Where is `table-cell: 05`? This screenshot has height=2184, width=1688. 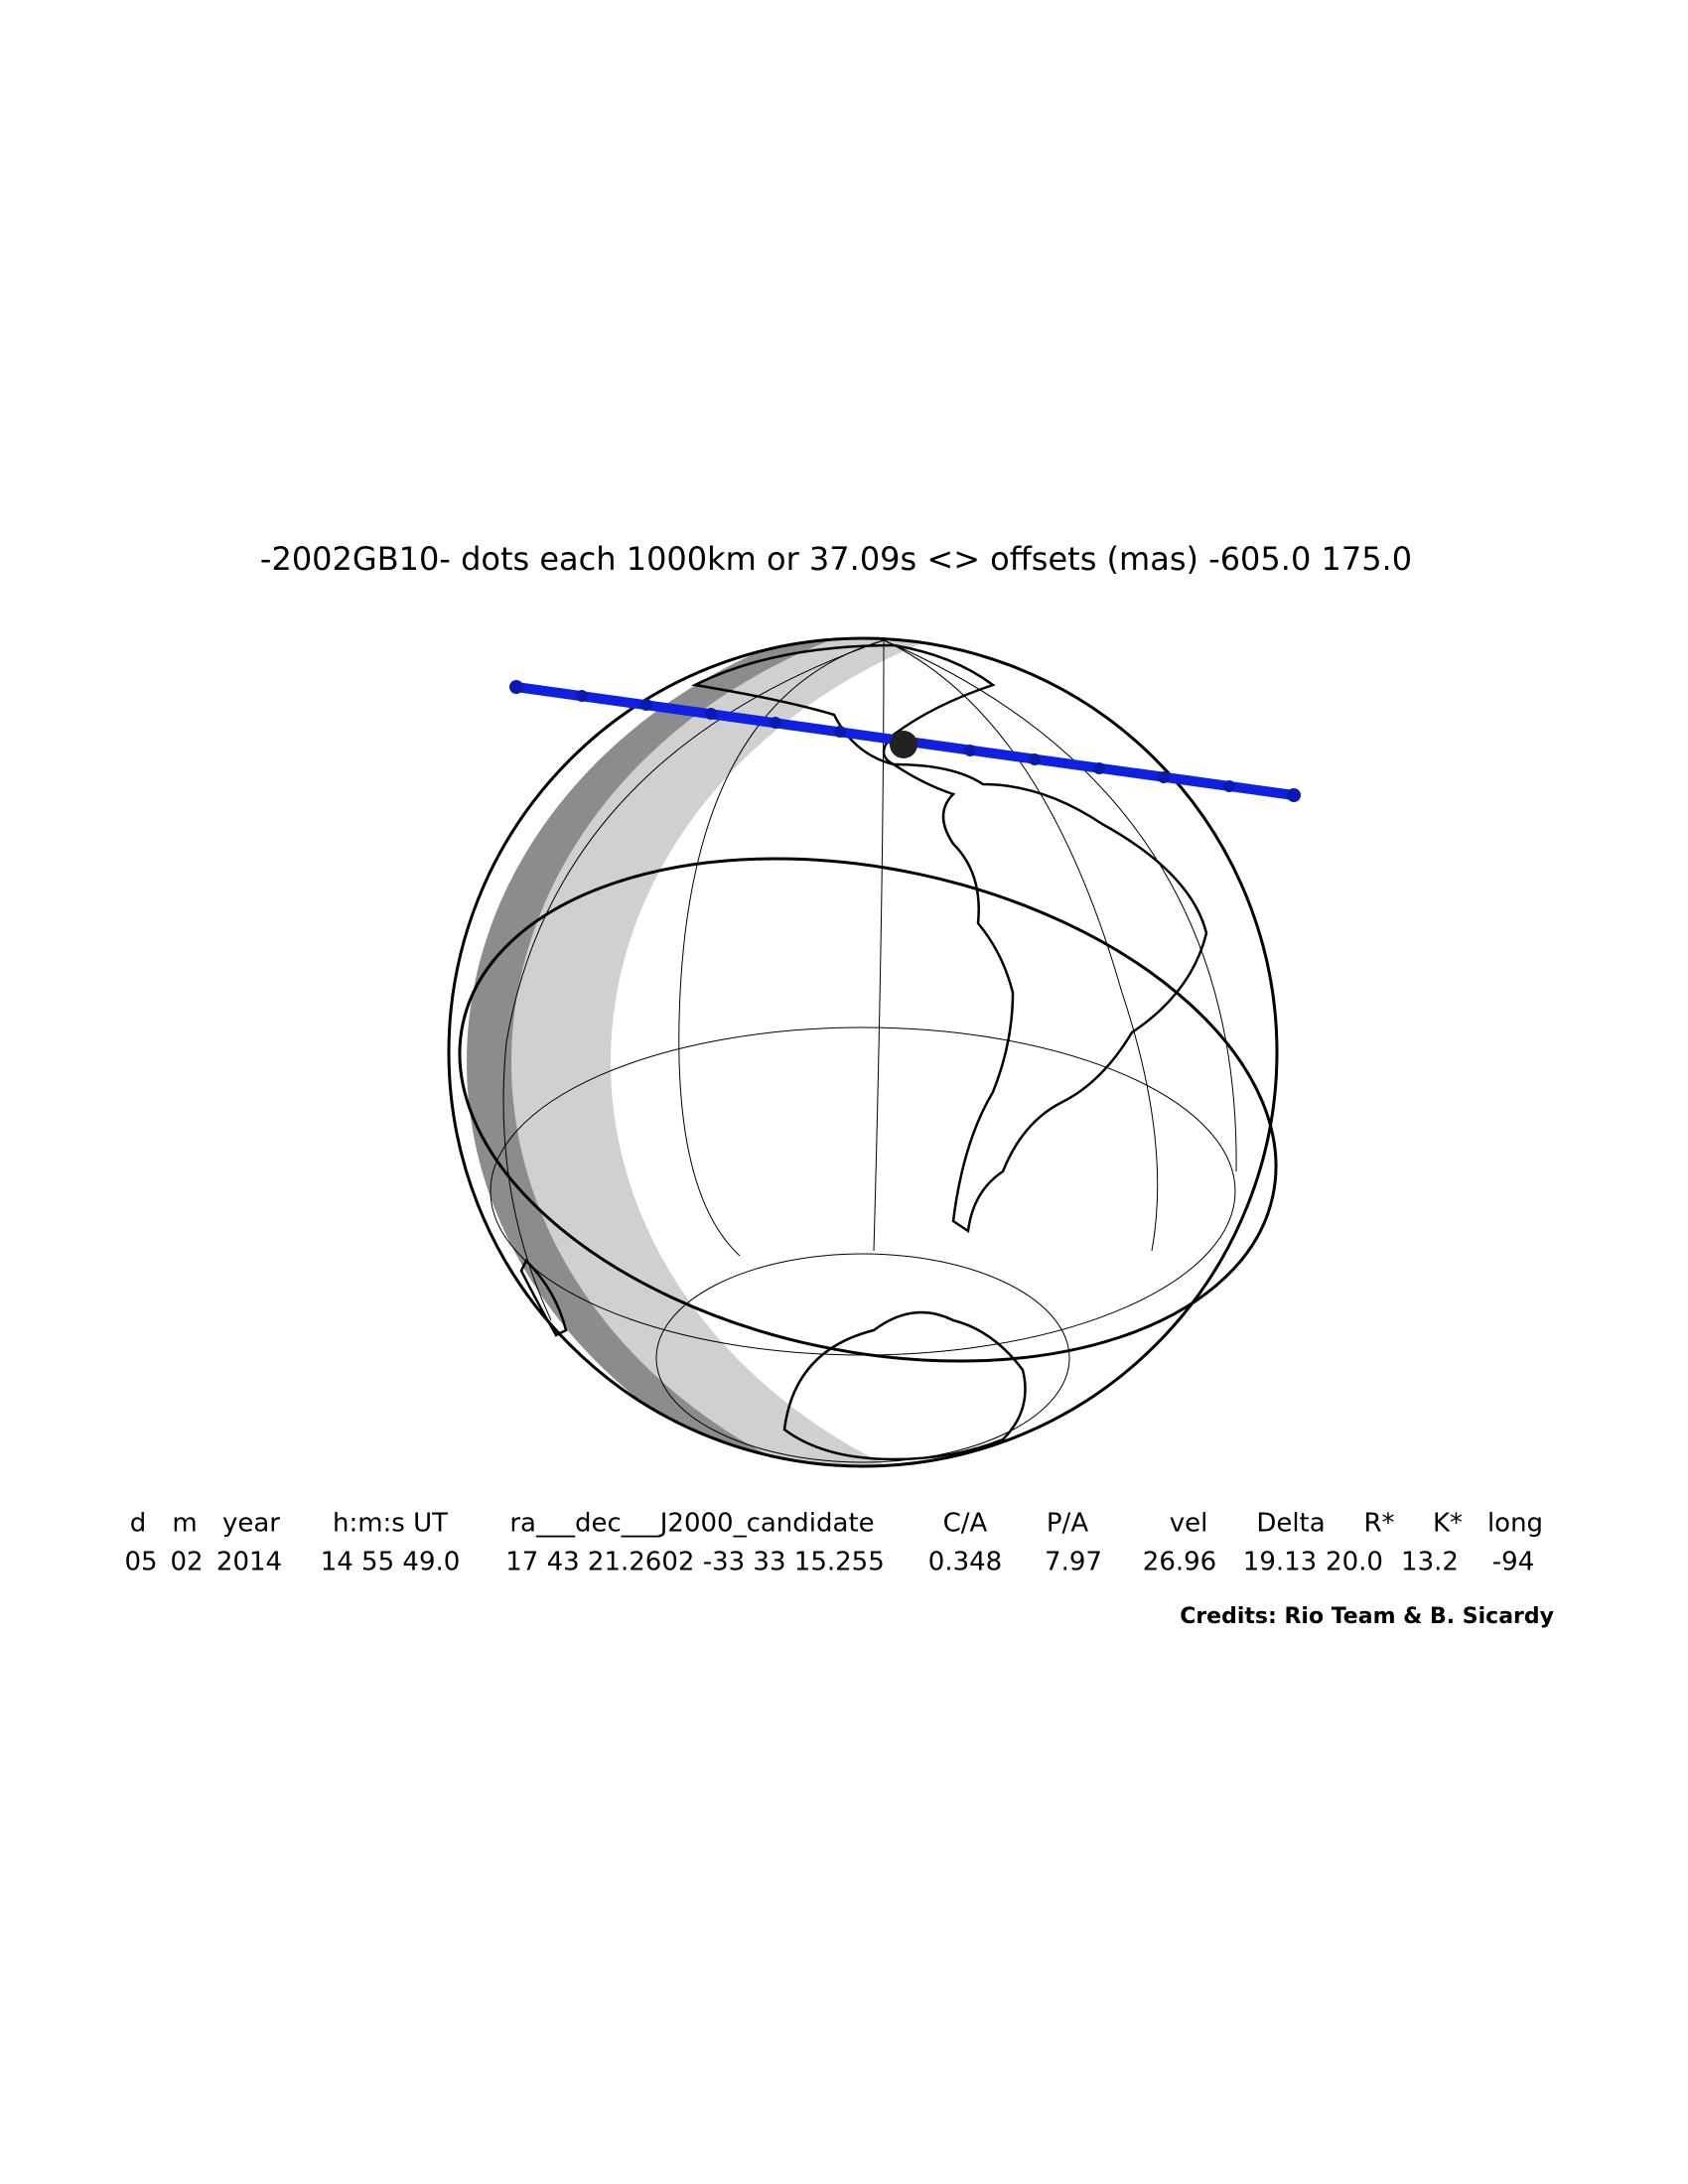
table-cell: 05 is located at coordinates (140, 1562).